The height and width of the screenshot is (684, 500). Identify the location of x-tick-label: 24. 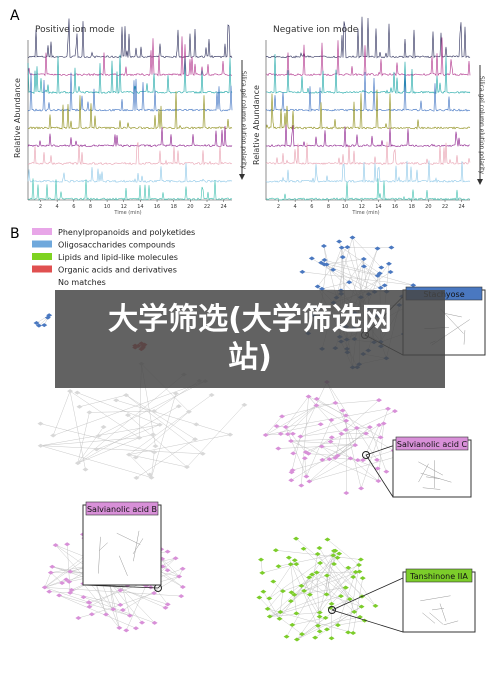
(461, 207).